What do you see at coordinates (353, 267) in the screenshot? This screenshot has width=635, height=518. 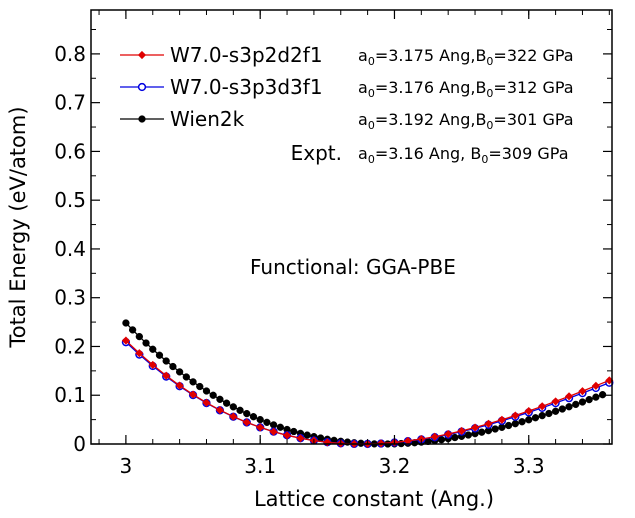 I see `annotation-functional: Functional: GGA-PBE` at bounding box center [353, 267].